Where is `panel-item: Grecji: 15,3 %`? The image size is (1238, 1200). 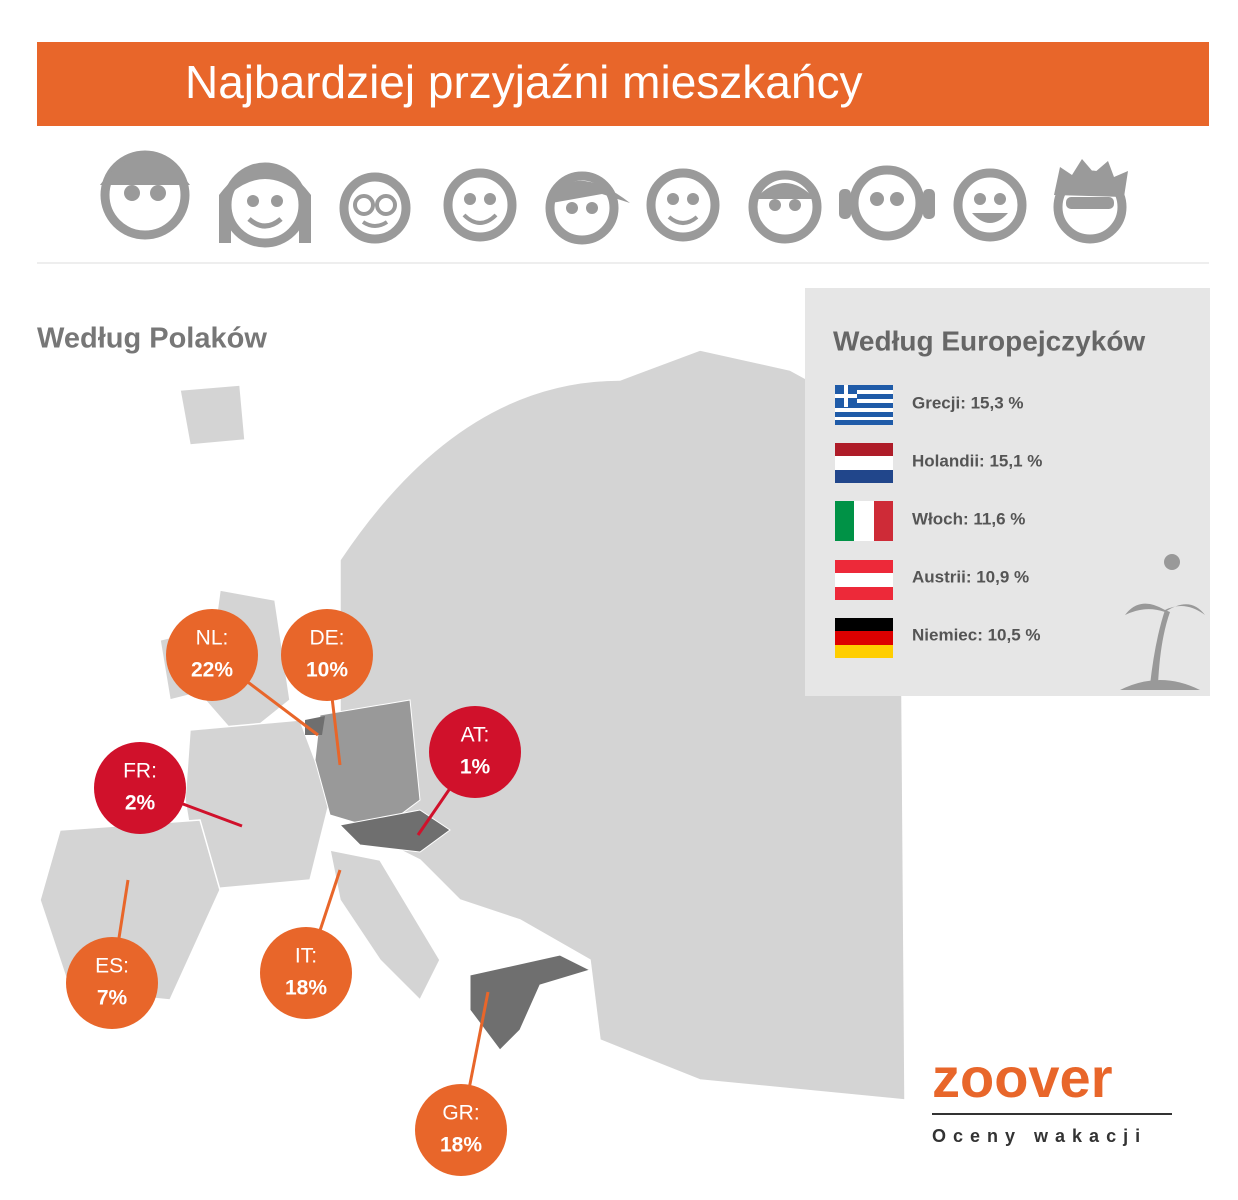
panel-item: Grecji: 15,3 % is located at coordinates (968, 402).